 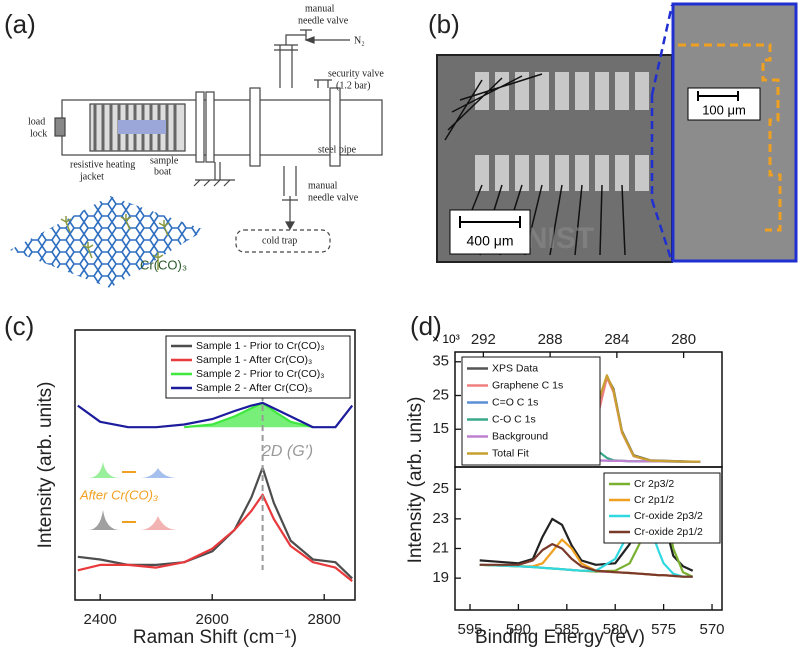 I want to click on y-tick-label: 35, so click(x=440, y=361).